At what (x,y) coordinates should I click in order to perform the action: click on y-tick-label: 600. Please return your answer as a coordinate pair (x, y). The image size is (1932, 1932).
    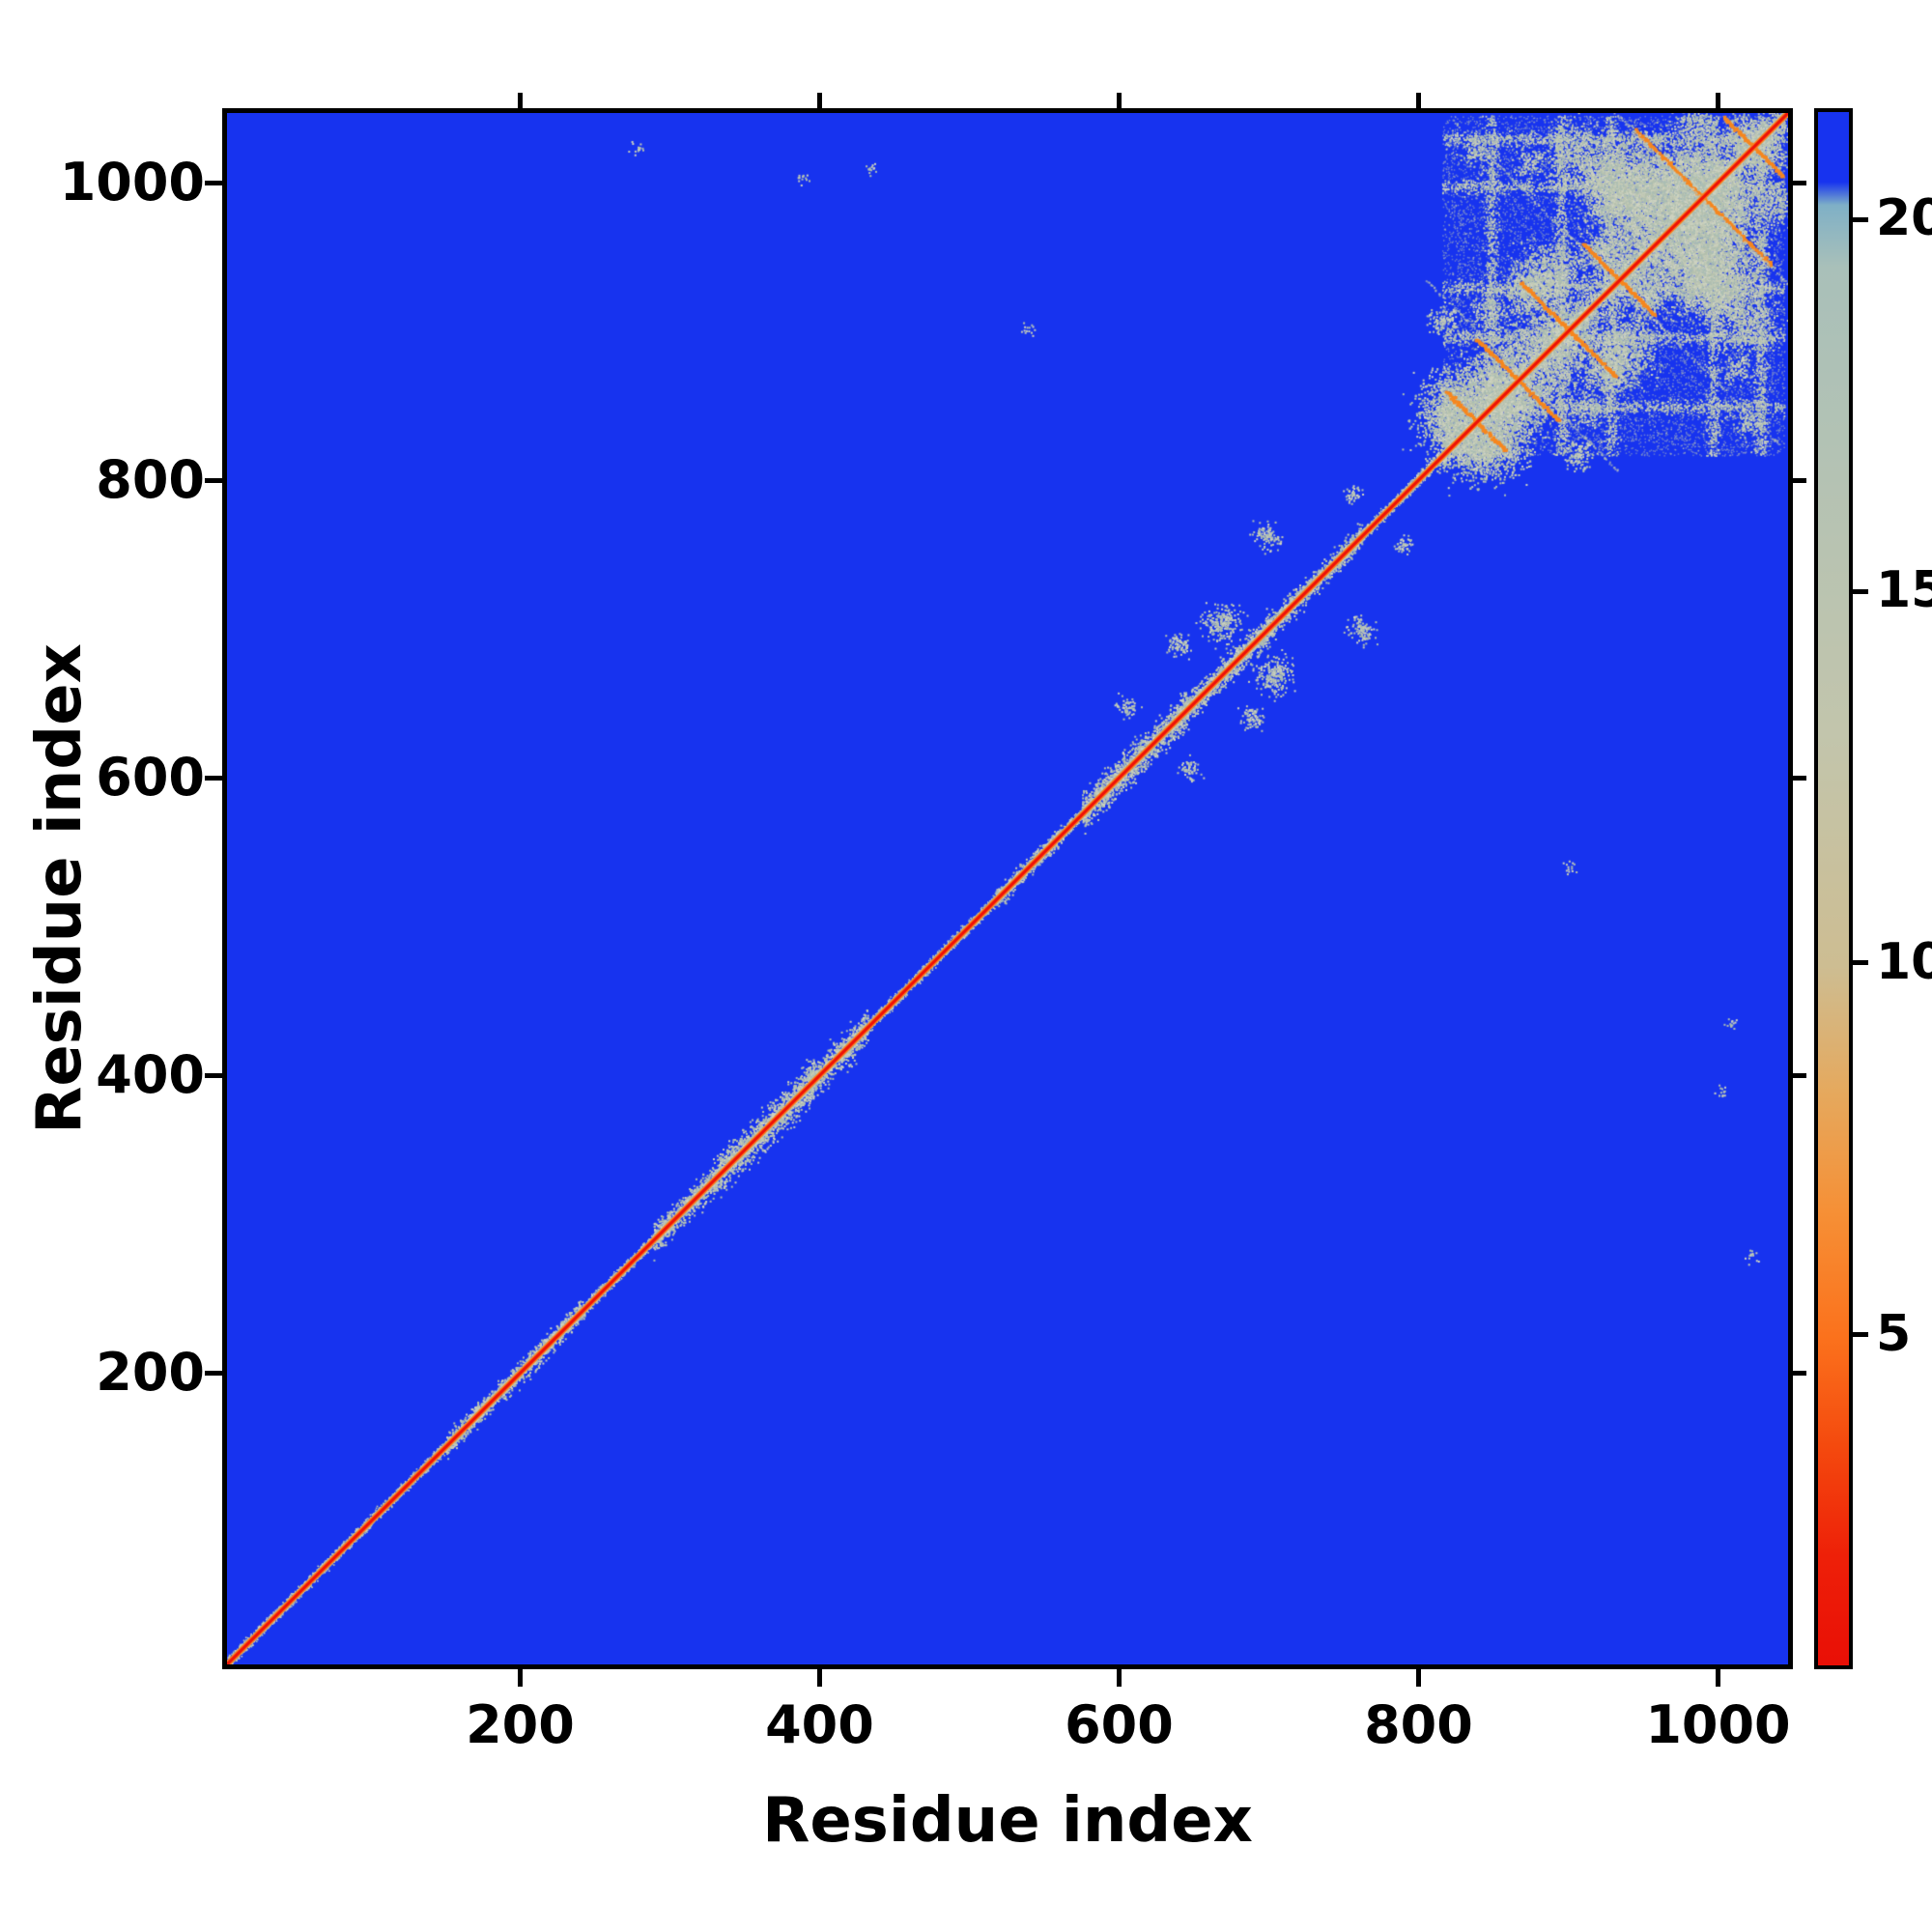
    Looking at the image, I should click on (150, 778).